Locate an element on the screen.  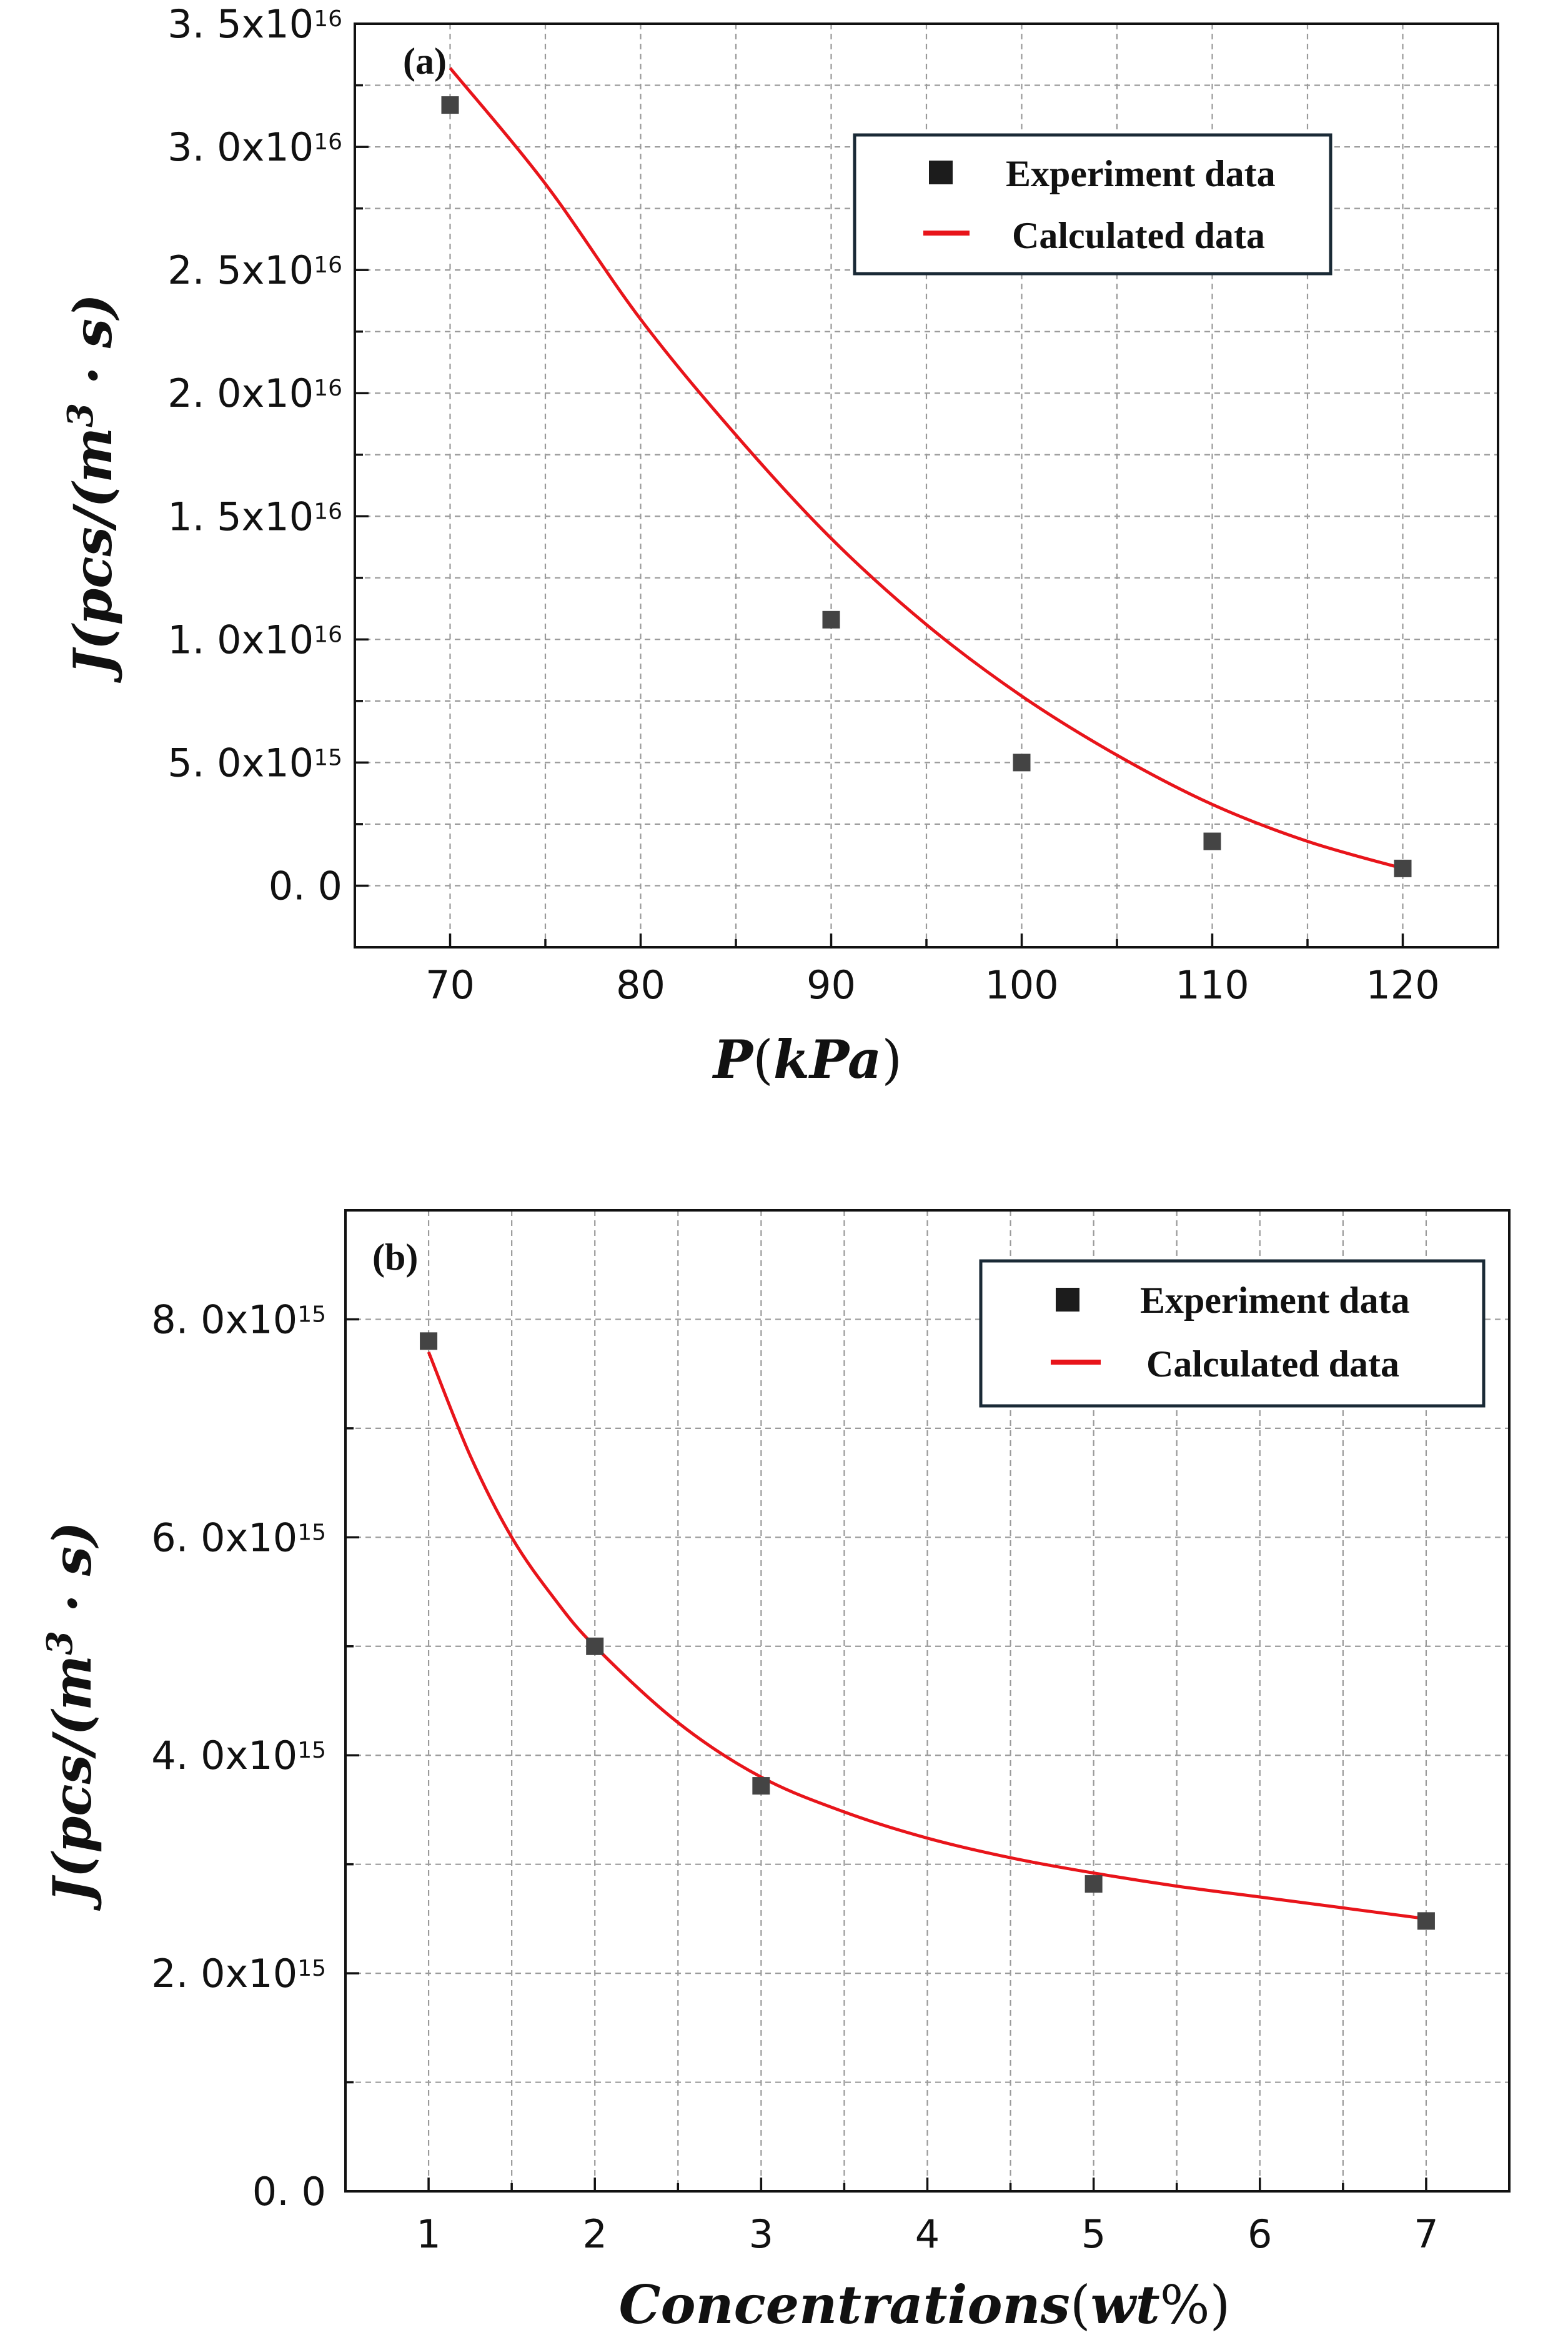
y-tick-mantissa: 4. 0x10 is located at coordinates (224, 1756).